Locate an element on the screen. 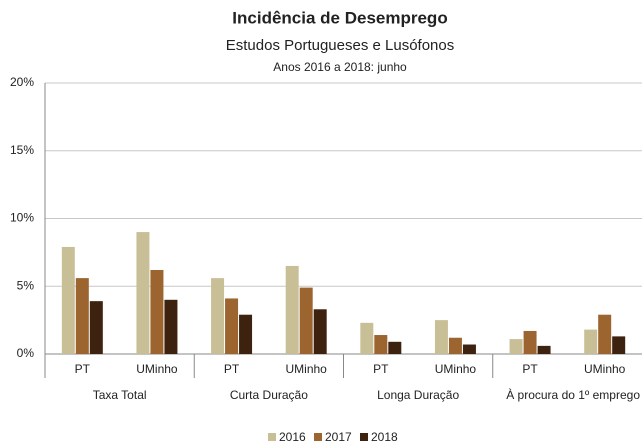 Image resolution: width=642 pixels, height=445 pixels. y-tick-label: 0% is located at coordinates (26, 353).